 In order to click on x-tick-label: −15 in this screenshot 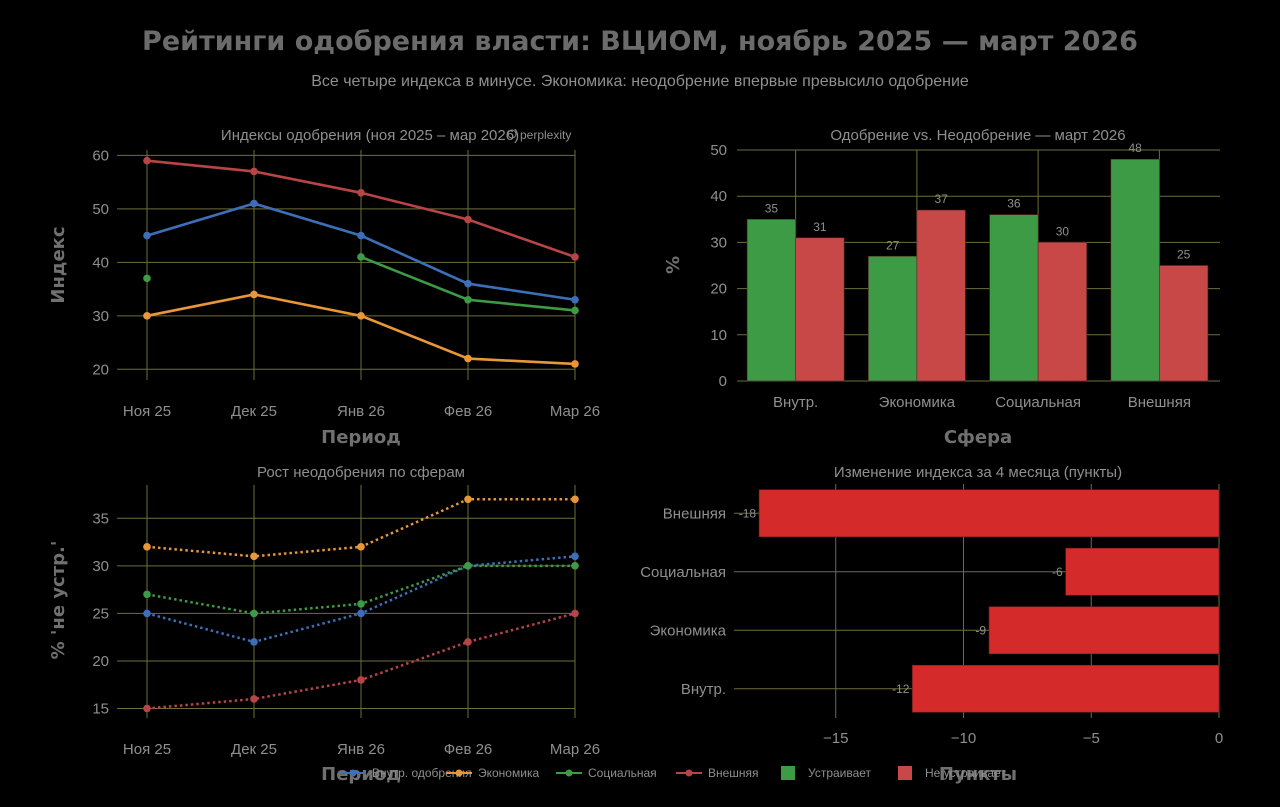, I will do `click(835, 738)`.